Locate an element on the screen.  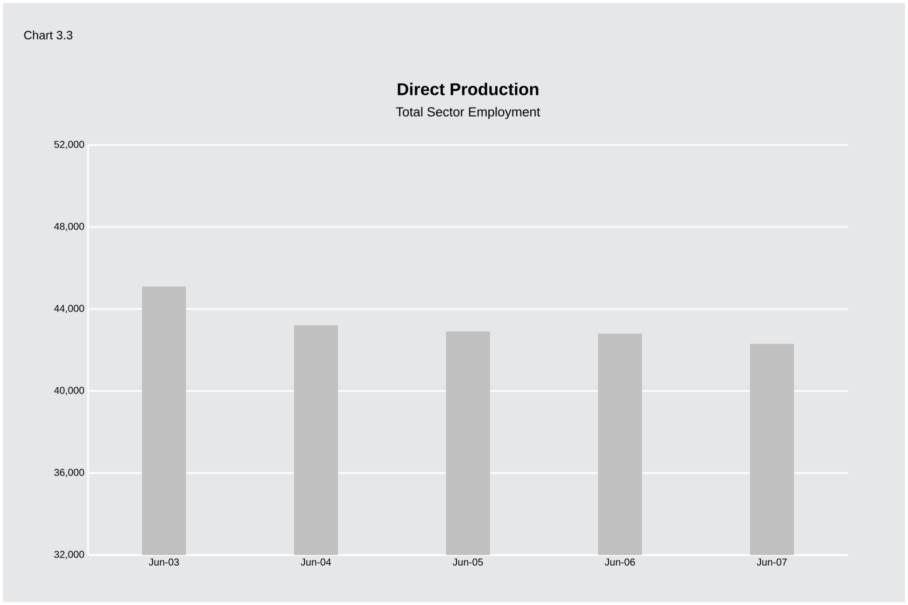
y-tick-label: 36,000 is located at coordinates (69, 473).